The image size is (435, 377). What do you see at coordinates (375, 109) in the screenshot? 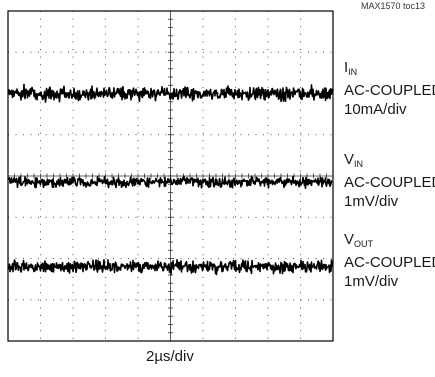
I see `legend-iin-scale: 10mA/div` at bounding box center [375, 109].